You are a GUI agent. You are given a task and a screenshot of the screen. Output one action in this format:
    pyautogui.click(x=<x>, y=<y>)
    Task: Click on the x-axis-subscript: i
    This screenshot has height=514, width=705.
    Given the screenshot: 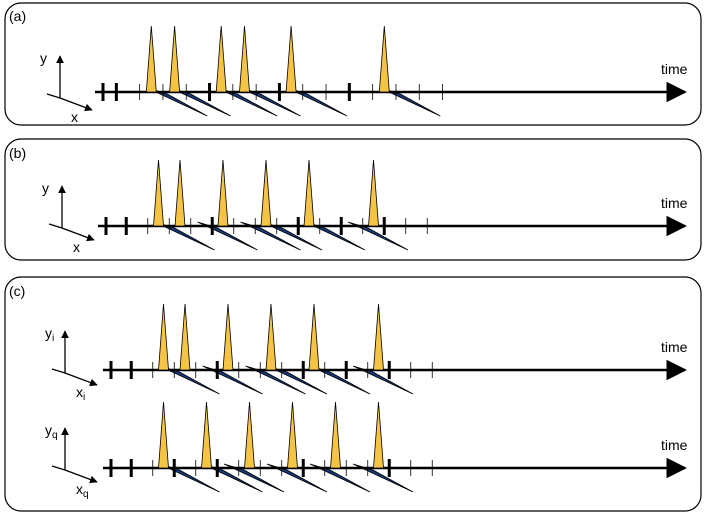 What is the action you would take?
    pyautogui.click(x=84, y=397)
    